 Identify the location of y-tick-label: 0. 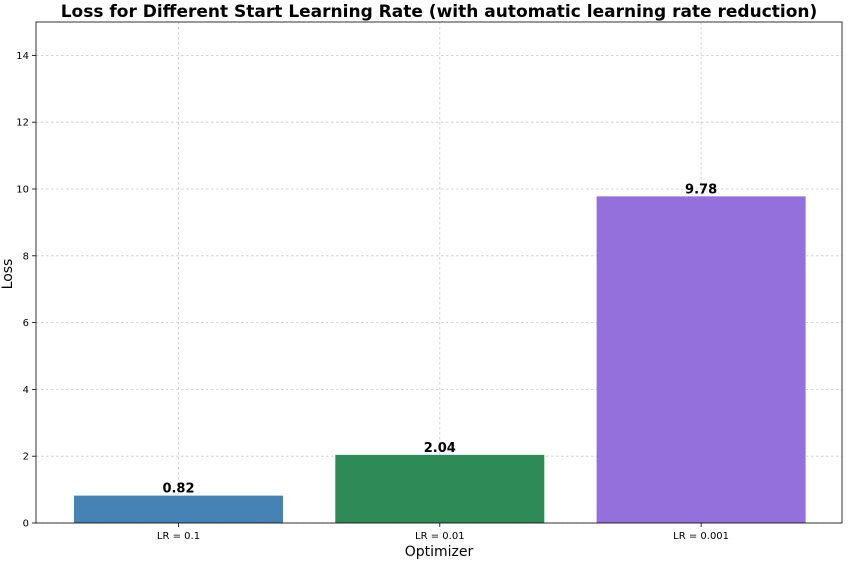
(26, 524).